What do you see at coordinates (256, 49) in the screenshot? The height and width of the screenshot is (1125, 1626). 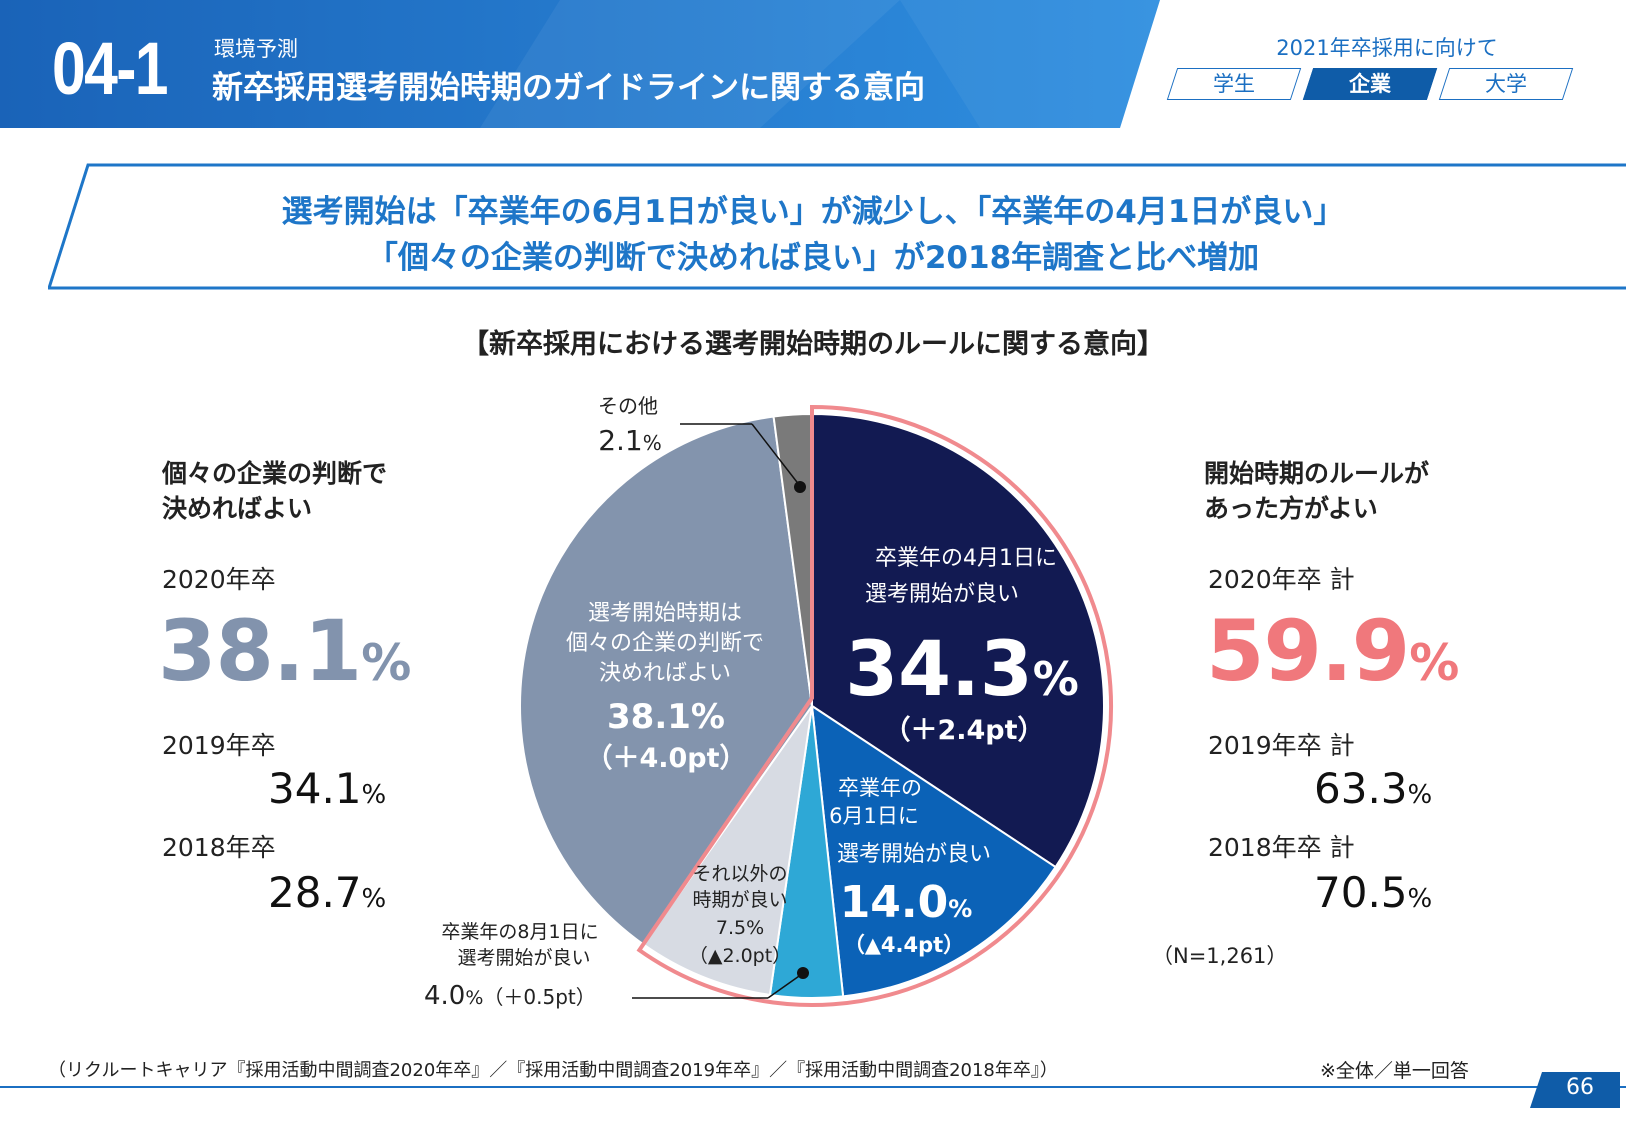 I see `section-category: 環境予測` at bounding box center [256, 49].